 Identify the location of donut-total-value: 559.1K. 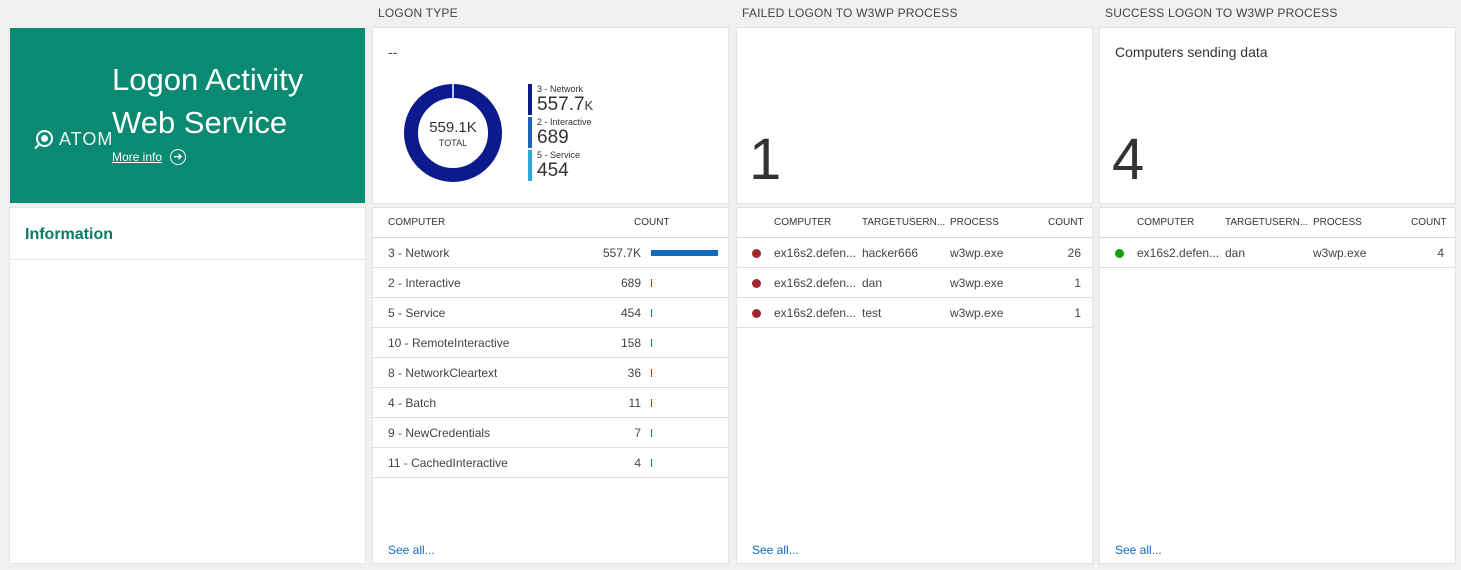
(453, 127).